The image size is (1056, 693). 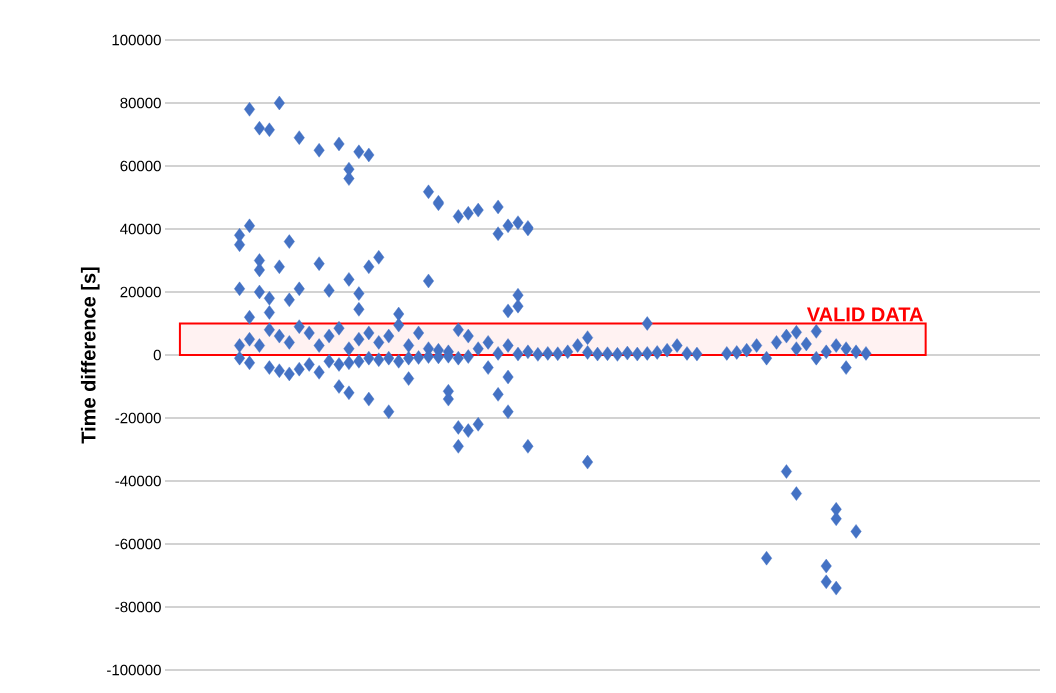 I want to click on y-tick-label: 40000, so click(x=140, y=229).